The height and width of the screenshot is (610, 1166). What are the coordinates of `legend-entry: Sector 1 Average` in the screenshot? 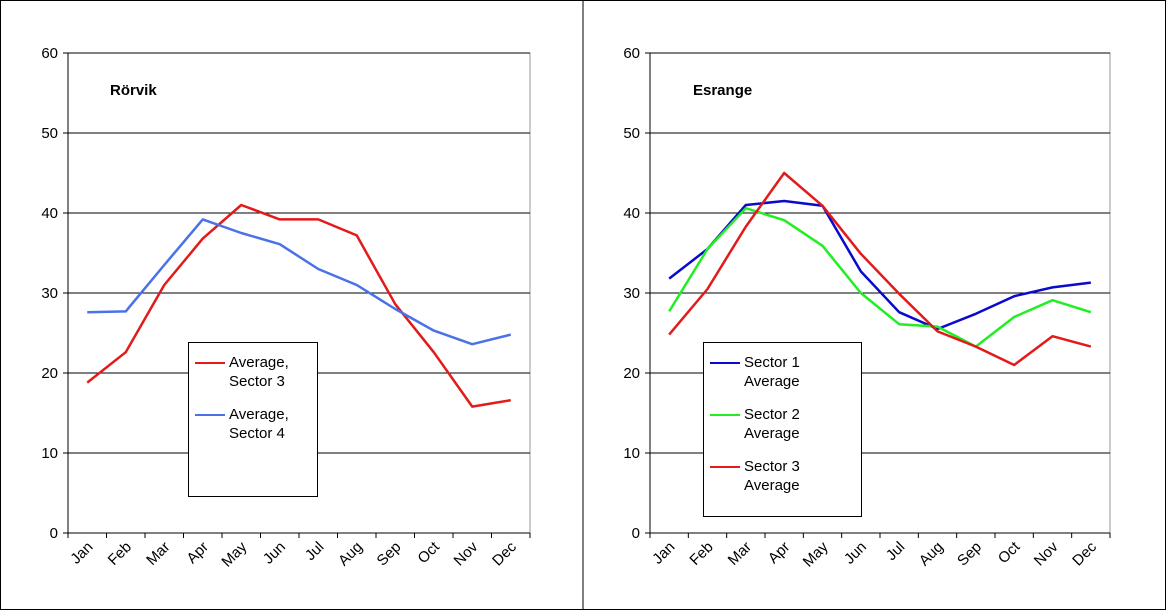 It's located at (782, 372).